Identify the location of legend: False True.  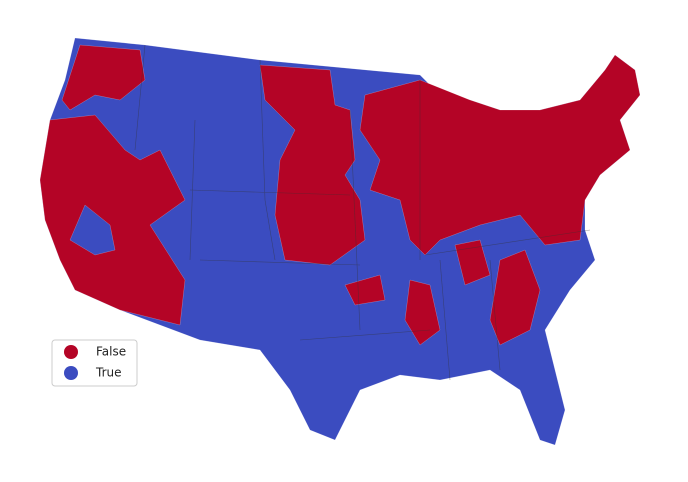
(94, 363).